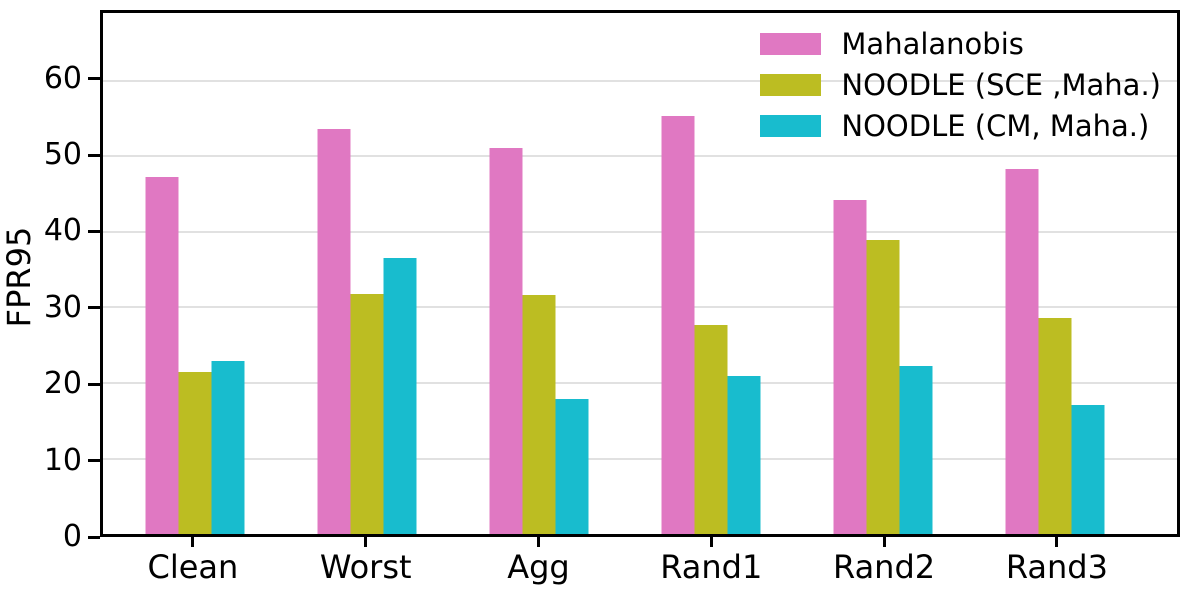 The image size is (1189, 590). Describe the element at coordinates (228, 447) in the screenshot. I see `bar-clean-noodle-cm-maha` at that location.